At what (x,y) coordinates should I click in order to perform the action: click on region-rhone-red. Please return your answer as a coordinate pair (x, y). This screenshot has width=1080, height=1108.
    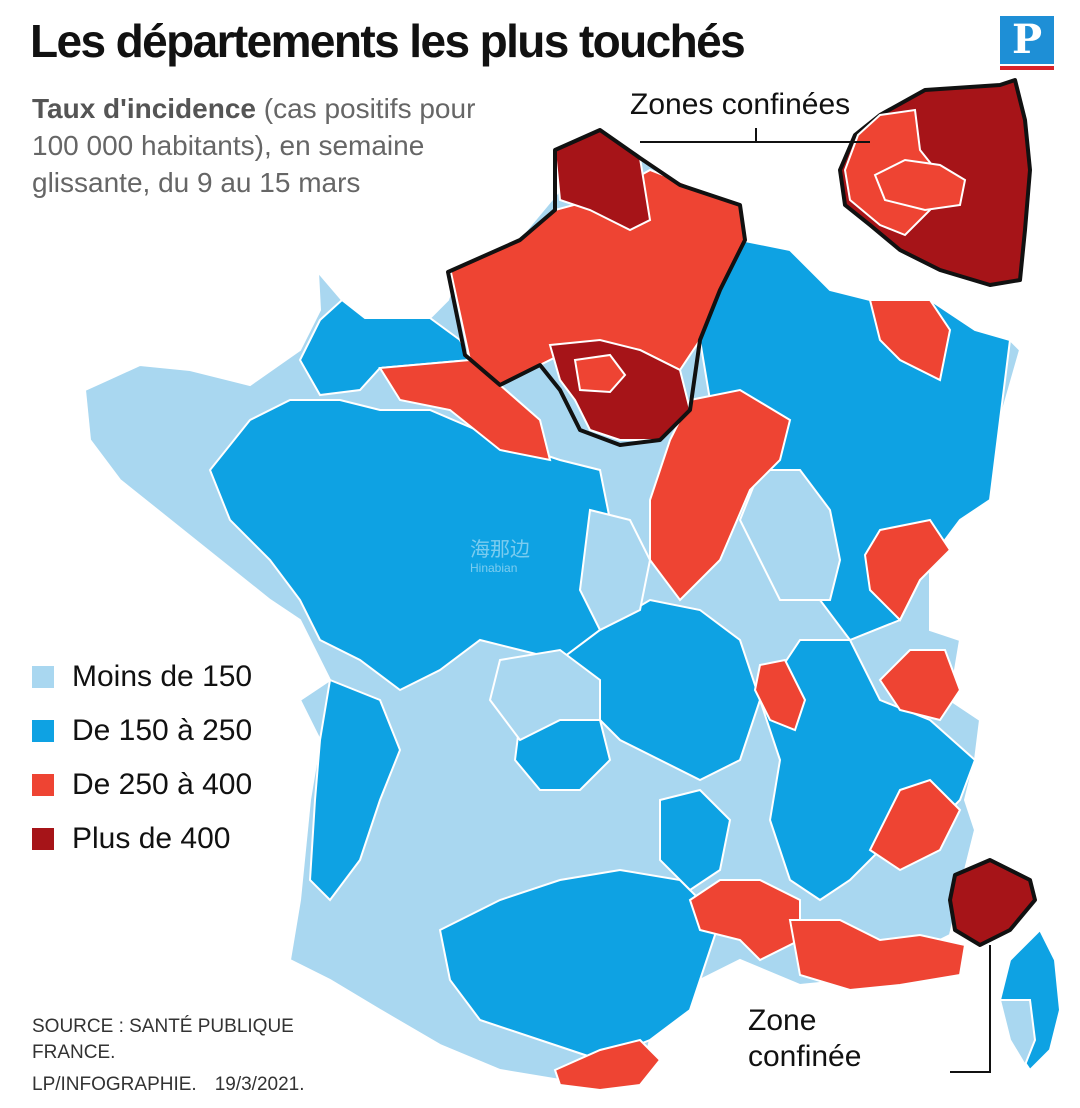
    Looking at the image, I should click on (780, 695).